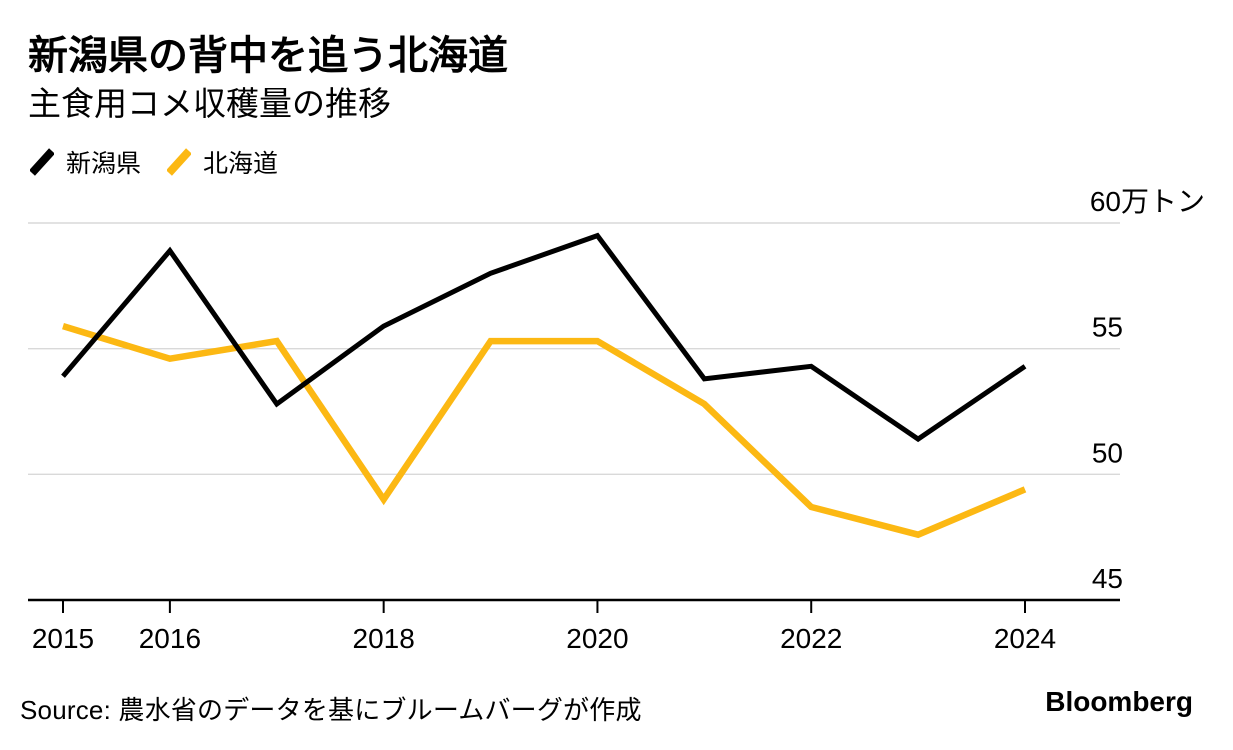 The width and height of the screenshot is (1233, 750). What do you see at coordinates (154, 162) in the screenshot?
I see `legend: 新潟県 北海道` at bounding box center [154, 162].